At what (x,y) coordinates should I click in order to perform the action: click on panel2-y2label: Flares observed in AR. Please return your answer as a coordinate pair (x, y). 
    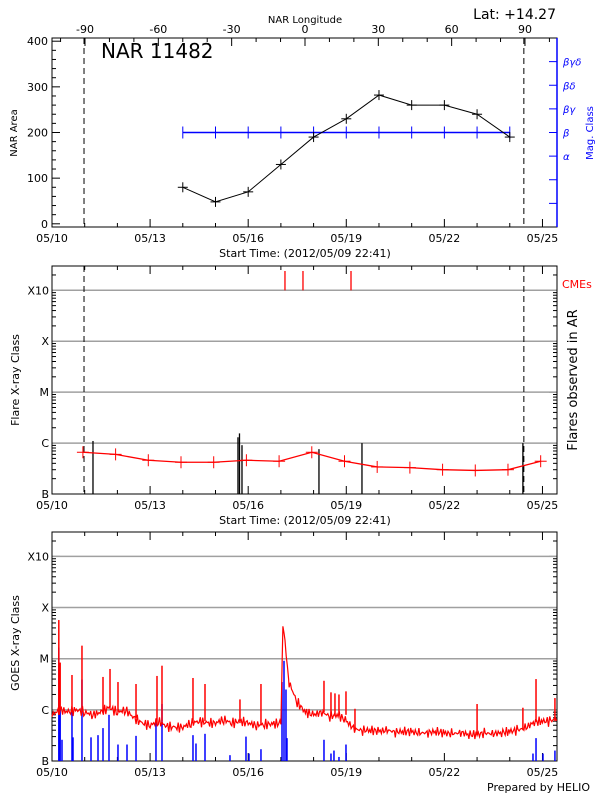
    Looking at the image, I should click on (573, 379).